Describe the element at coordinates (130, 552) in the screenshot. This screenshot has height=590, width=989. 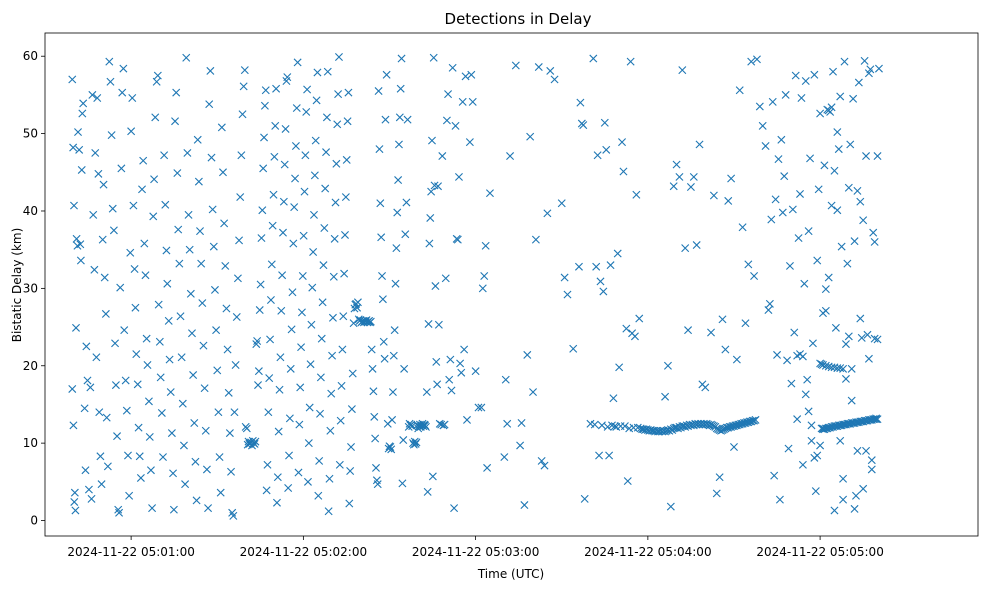
I see `x-tick-label: 2024-11-22 05:01:00` at that location.